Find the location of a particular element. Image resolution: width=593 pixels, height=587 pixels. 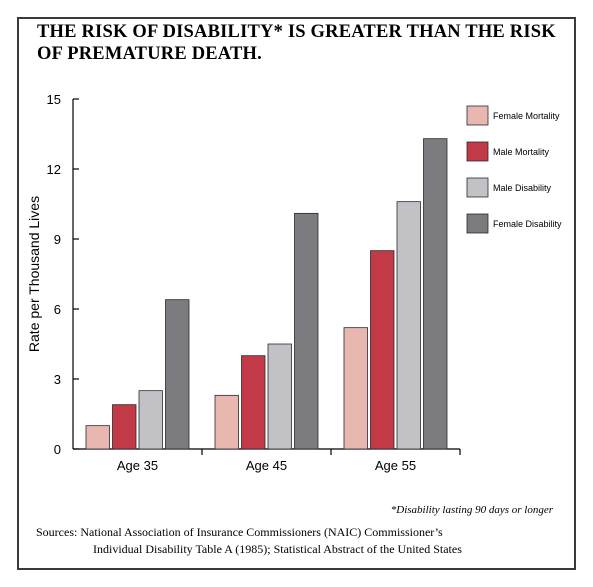

y-tick-label: 6 is located at coordinates (57, 309).